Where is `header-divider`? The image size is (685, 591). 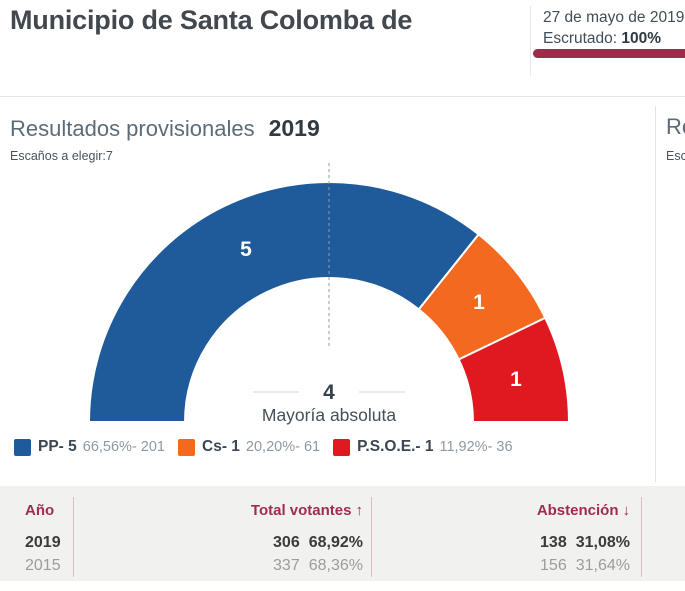 header-divider is located at coordinates (530, 41).